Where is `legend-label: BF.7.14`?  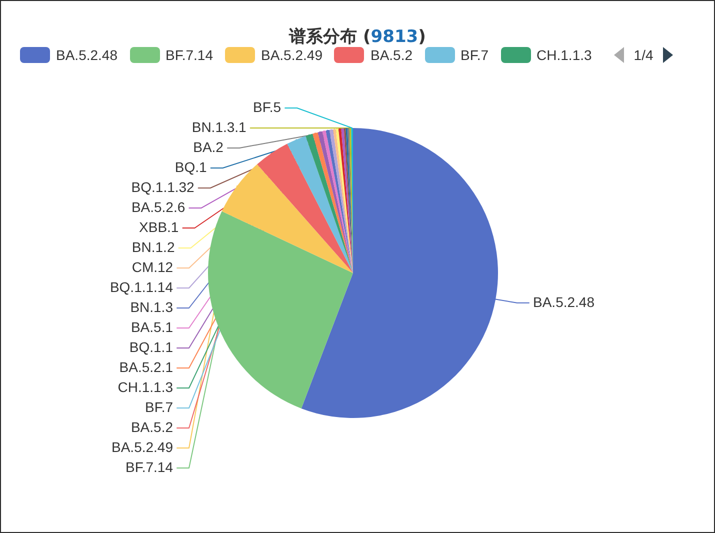
legend-label: BF.7.14 is located at coordinates (189, 55).